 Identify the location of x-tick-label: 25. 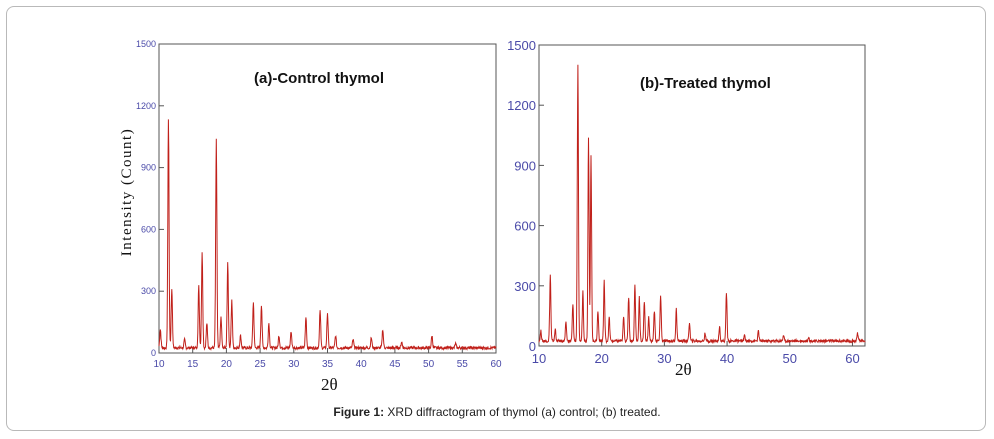
(261, 364).